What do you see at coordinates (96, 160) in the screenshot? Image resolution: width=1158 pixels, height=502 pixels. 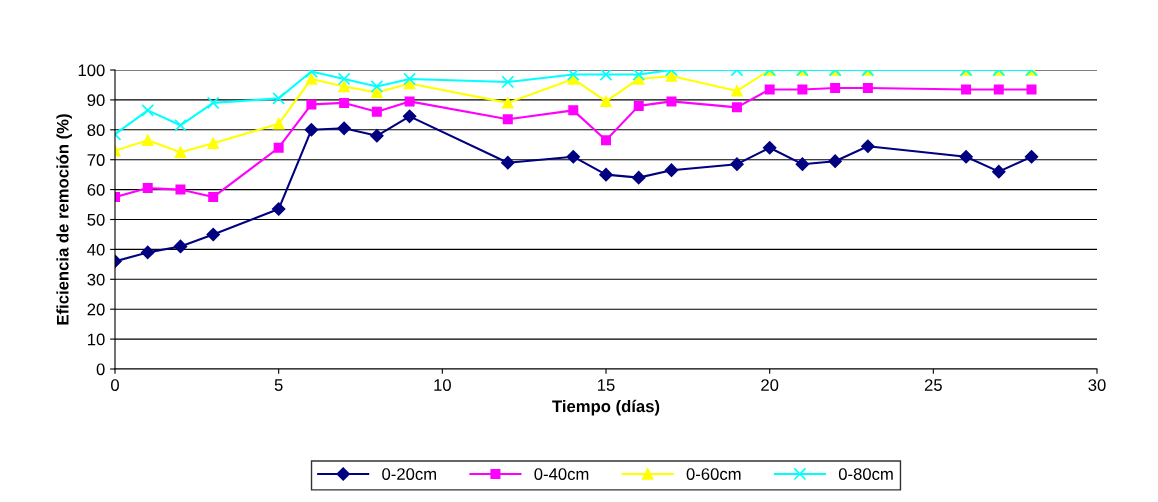 I see `y-tick-label: 70` at bounding box center [96, 160].